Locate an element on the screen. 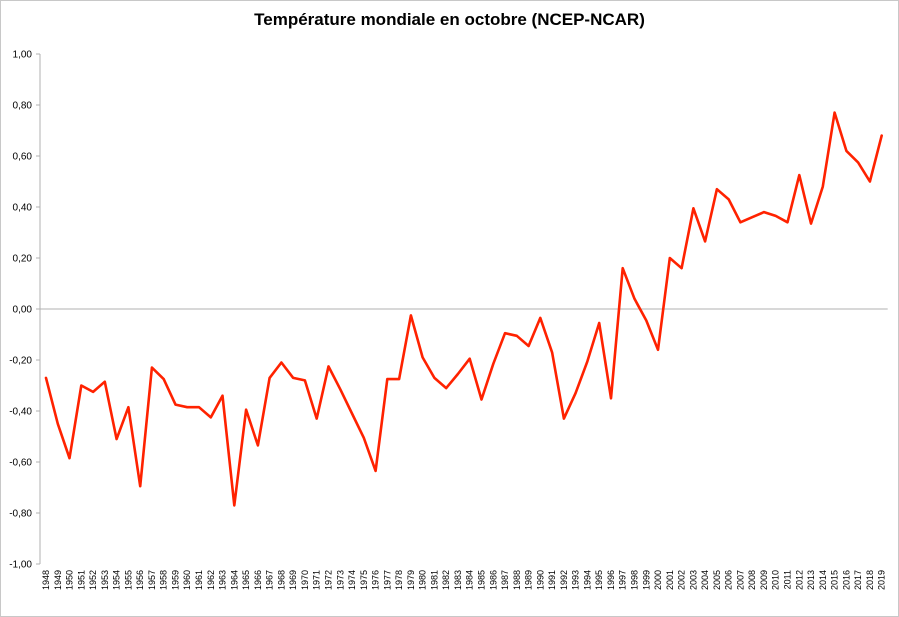  x-tick-label: 1951 is located at coordinates (81, 580).